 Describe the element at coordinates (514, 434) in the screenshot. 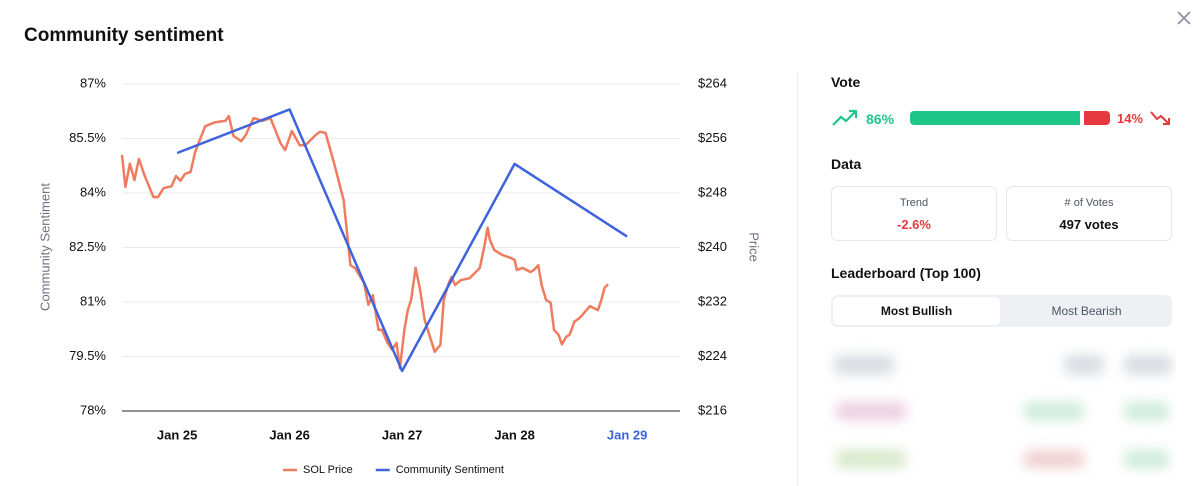

I see `x-tick-label: Jan 28` at that location.